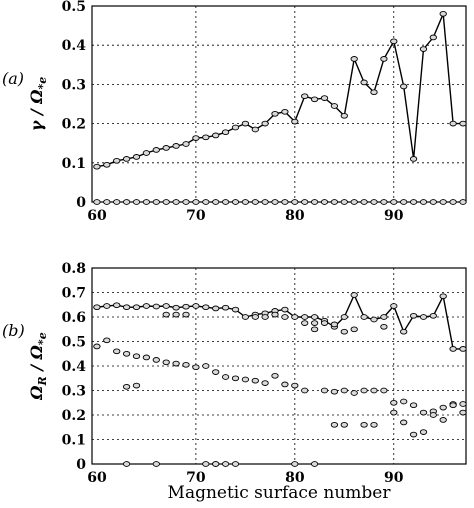  Describe the element at coordinates (97, 478) in the screenshot. I see `x-tick-label: 60` at that location.